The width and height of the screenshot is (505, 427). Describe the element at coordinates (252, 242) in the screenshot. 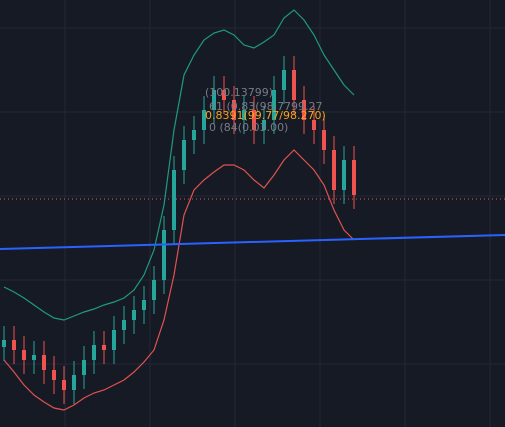

I see `trendline` at that location.